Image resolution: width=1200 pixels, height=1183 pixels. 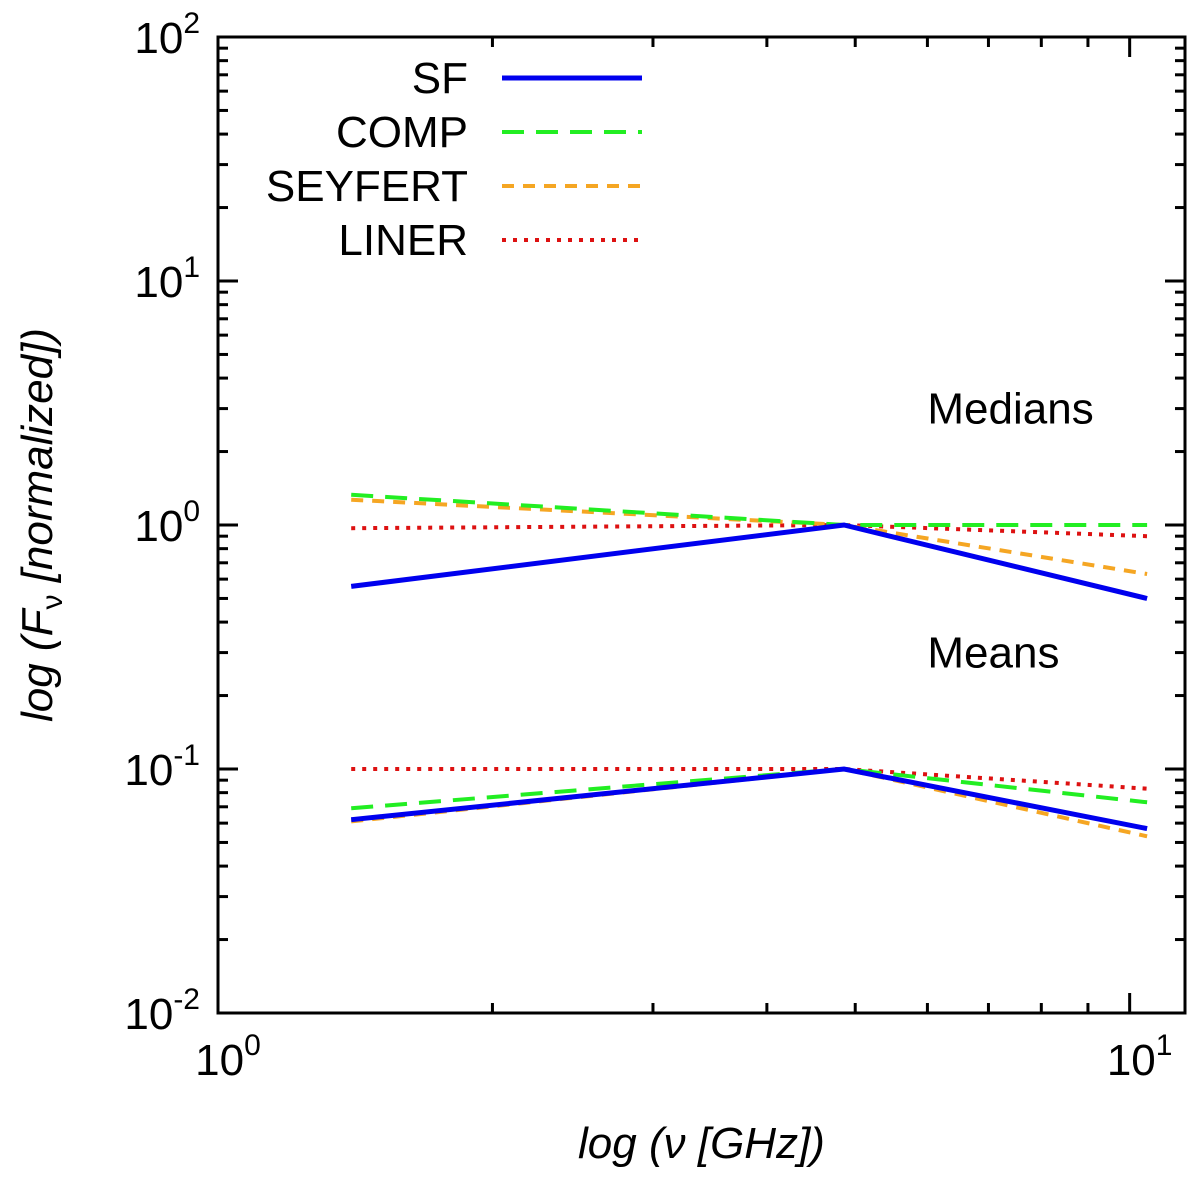 I want to click on series-line-medians-comp, so click(x=749, y=509).